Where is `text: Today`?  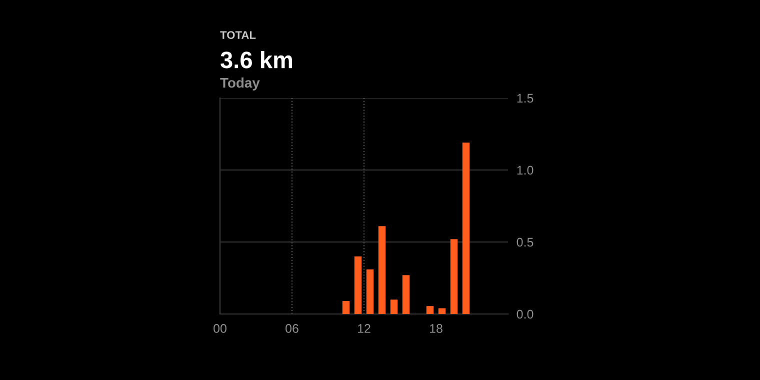 text: Today is located at coordinates (240, 84).